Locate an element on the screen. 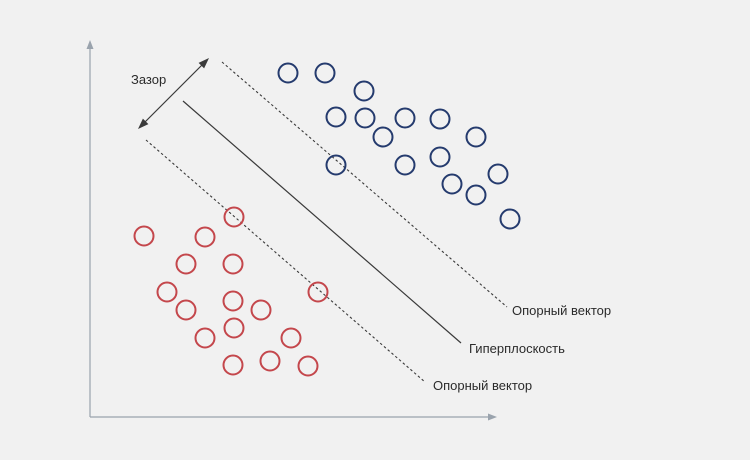 This screenshot has height=460, width=750. class-red-points is located at coordinates (231, 291).